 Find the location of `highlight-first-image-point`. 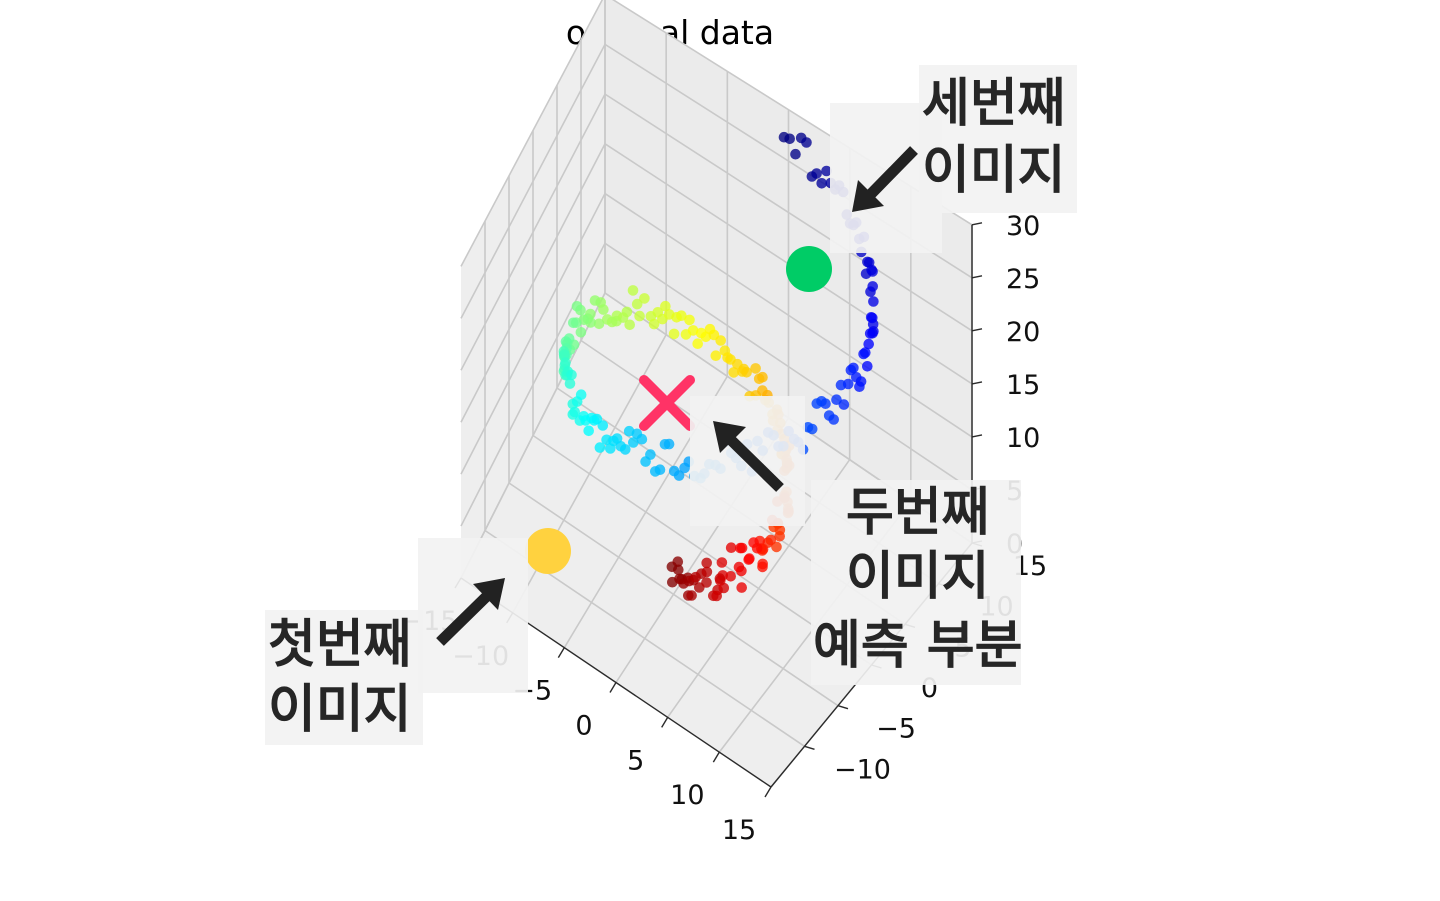

highlight-first-image-point is located at coordinates (548, 551).